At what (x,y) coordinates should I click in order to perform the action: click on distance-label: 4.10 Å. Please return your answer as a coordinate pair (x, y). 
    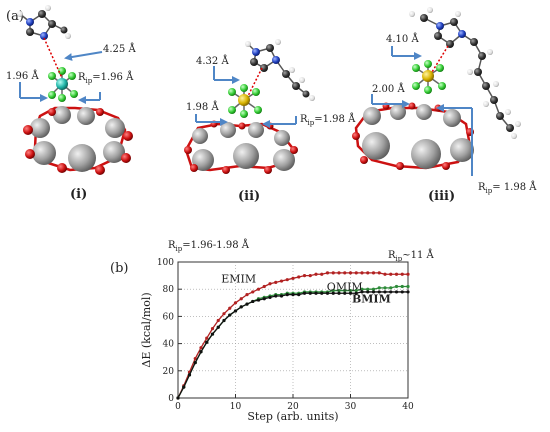
    Looking at the image, I should click on (402, 39).